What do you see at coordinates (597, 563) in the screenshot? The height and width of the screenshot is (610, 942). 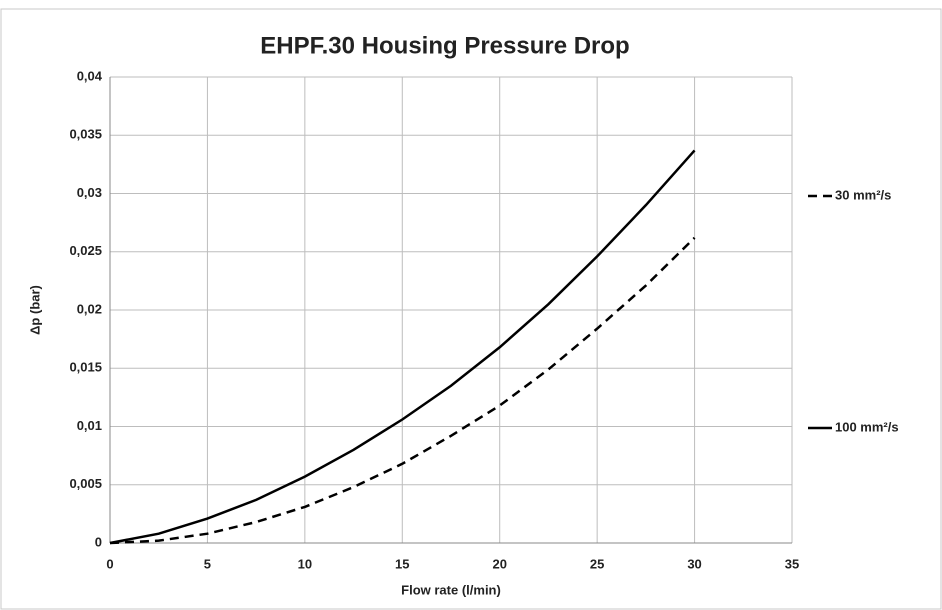 I see `x-tick-label: 25` at bounding box center [597, 563].